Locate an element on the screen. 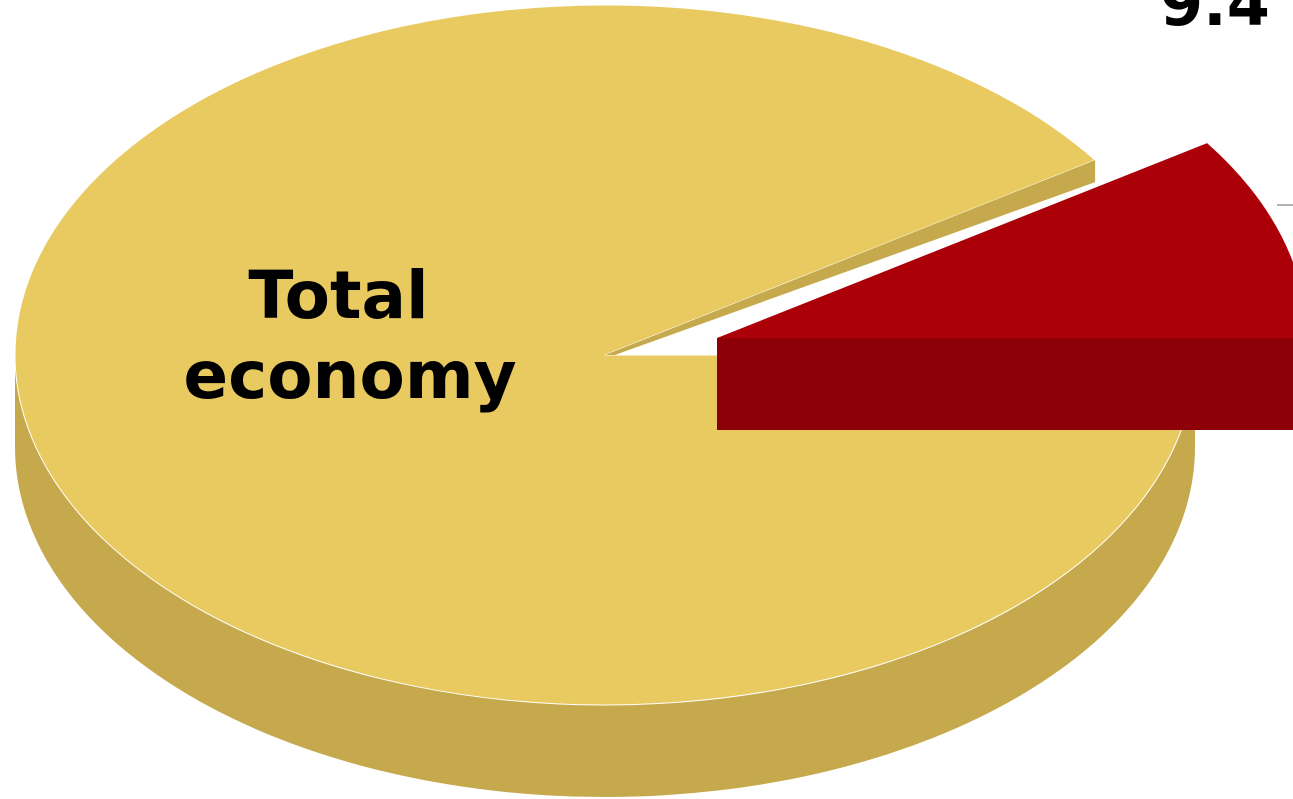  slice-cut-face-total-economy is located at coordinates (850, 257).